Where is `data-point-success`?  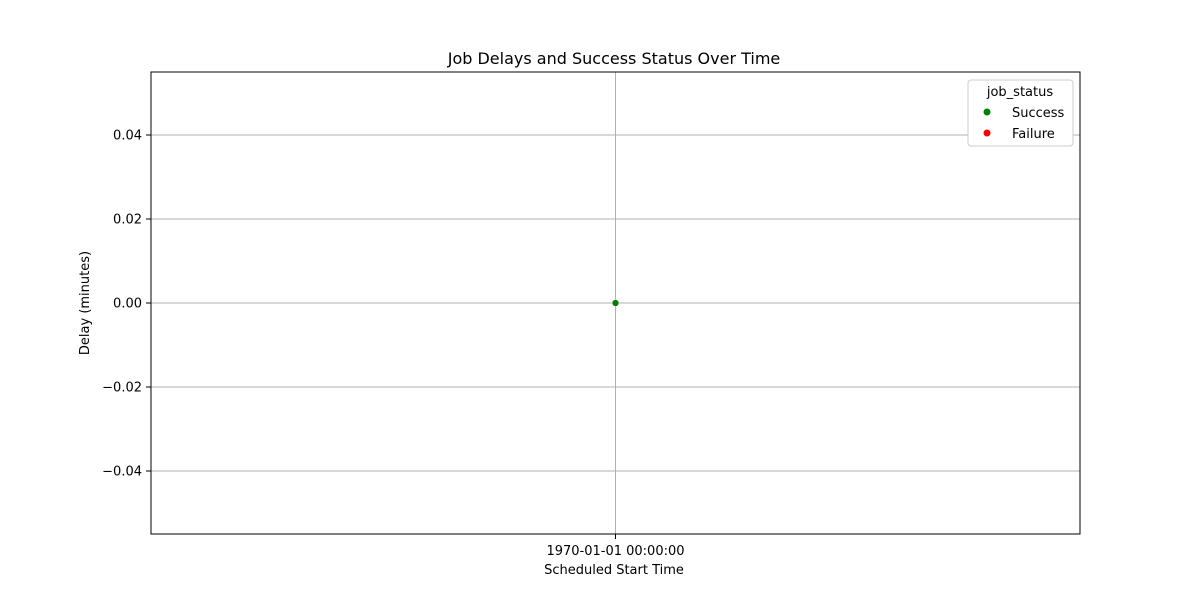 data-point-success is located at coordinates (615, 303).